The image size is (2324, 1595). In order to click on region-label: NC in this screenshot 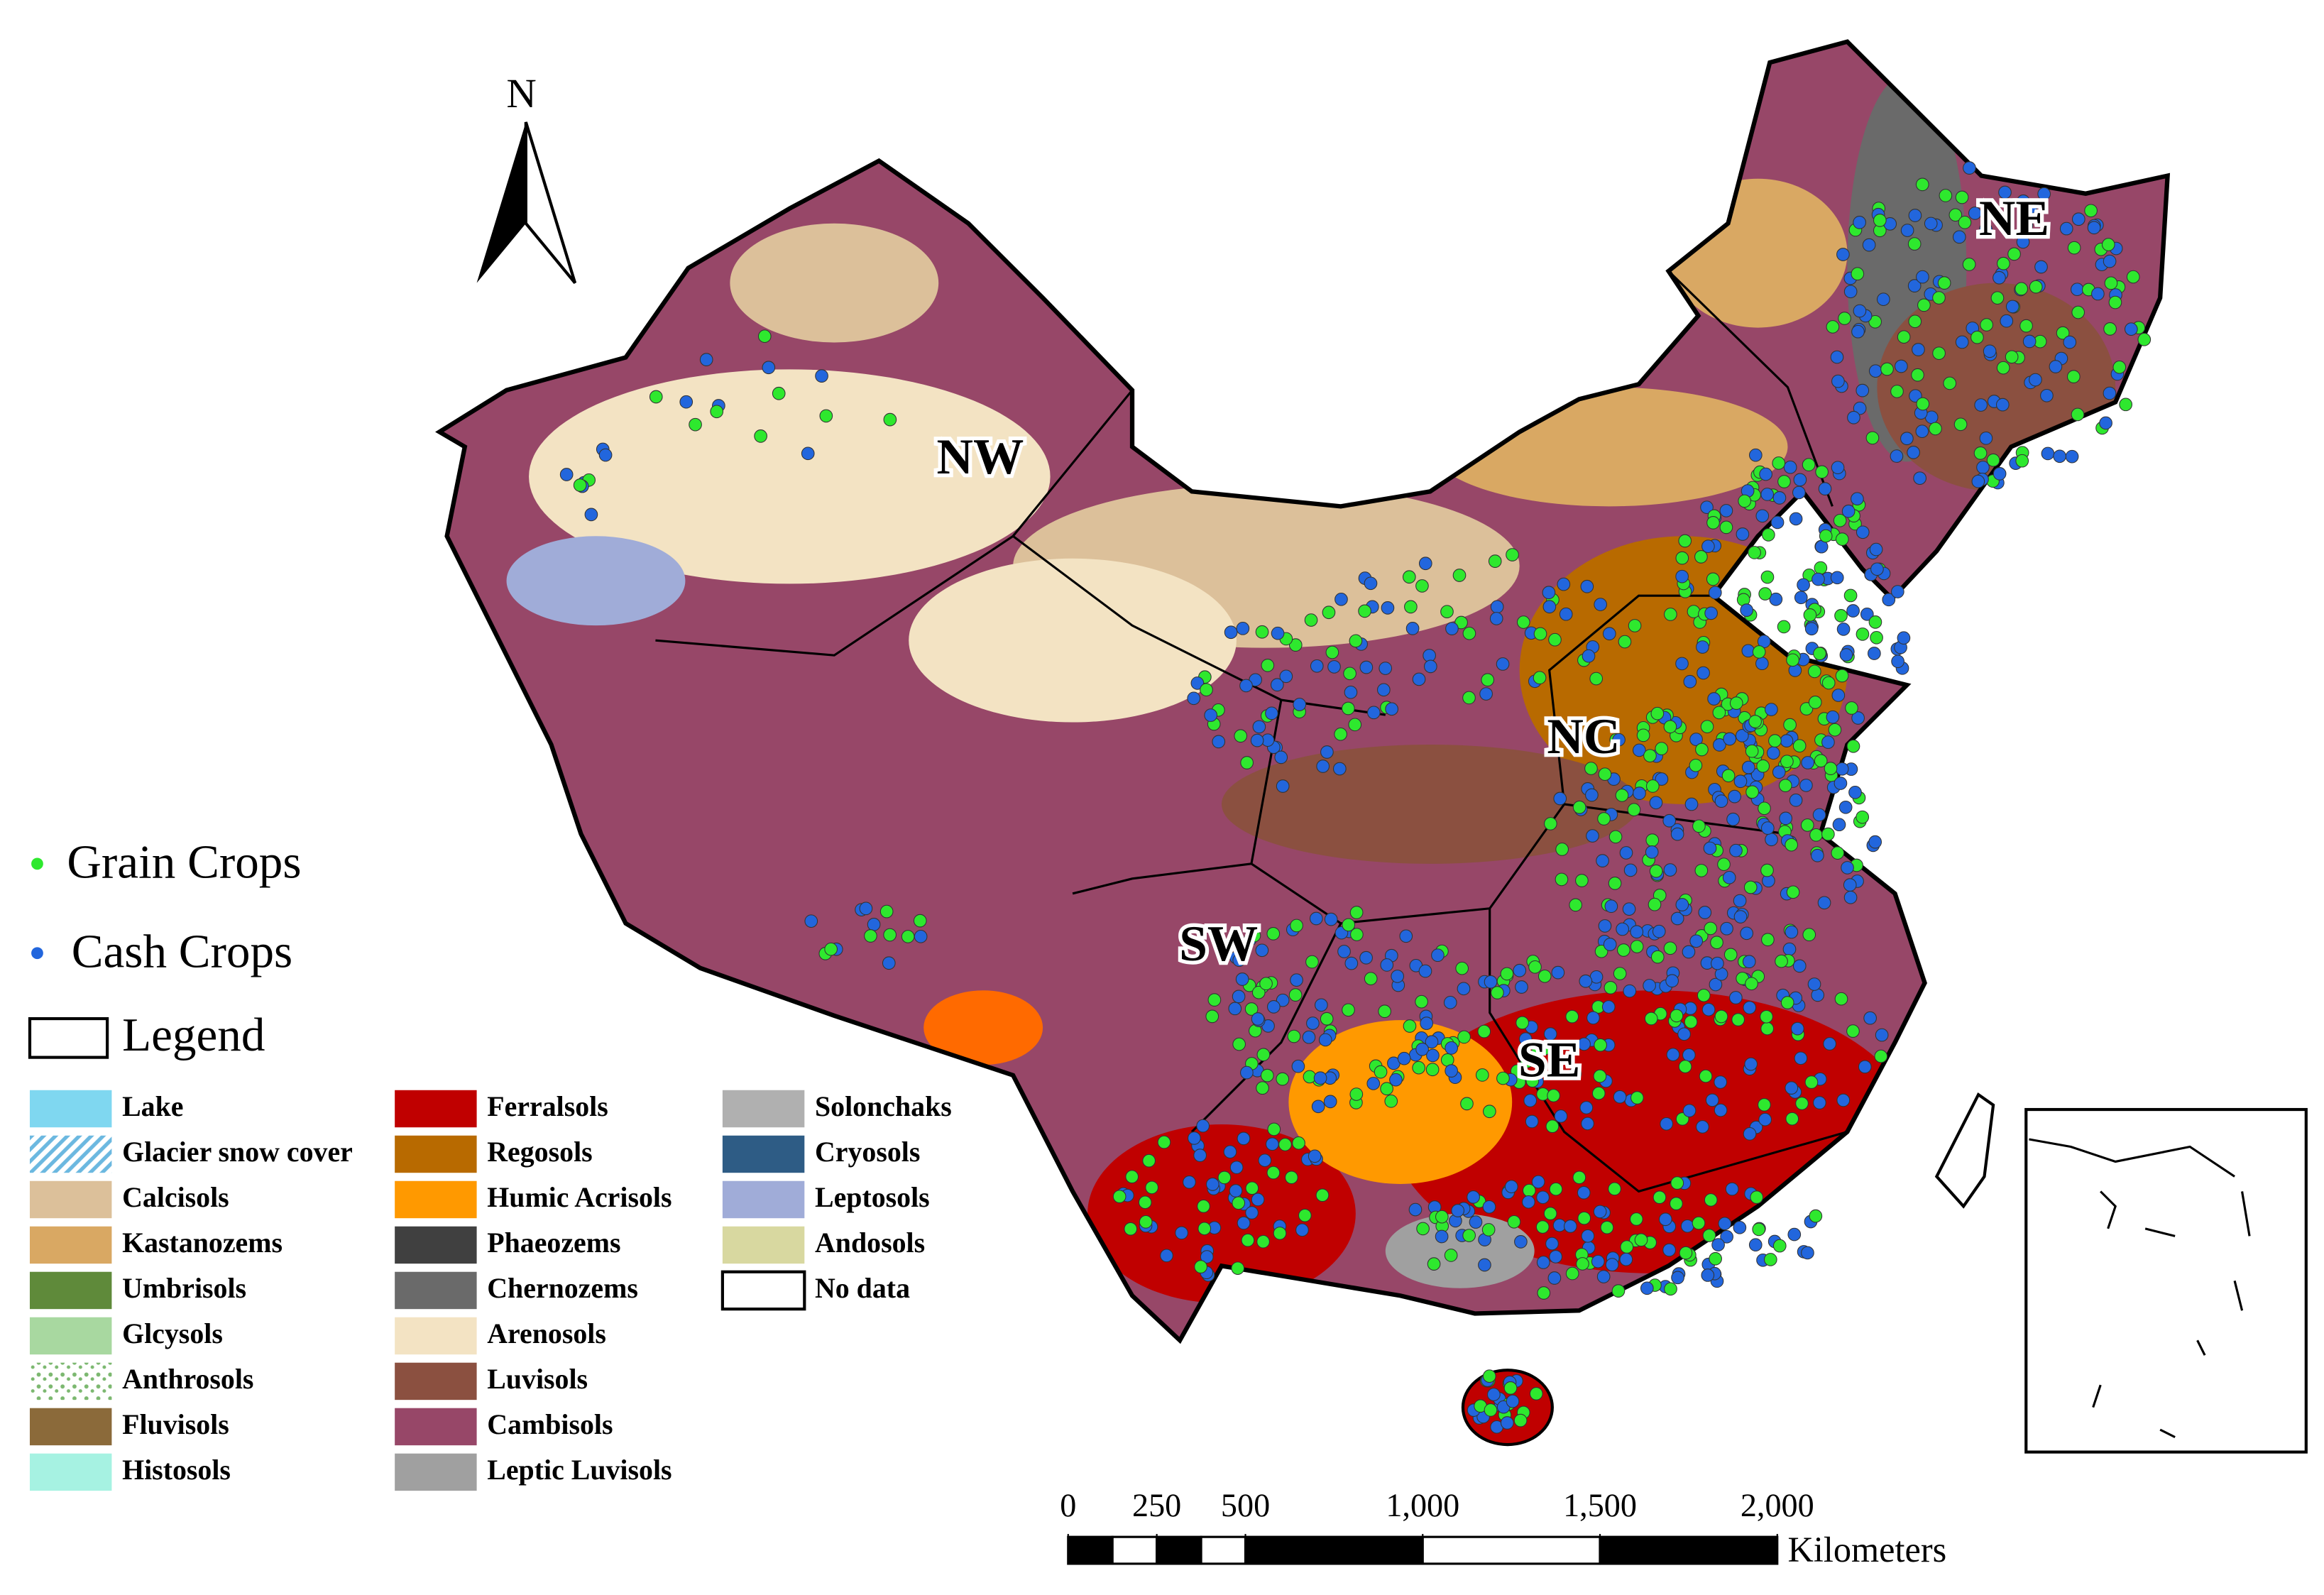, I will do `click(1583, 736)`.